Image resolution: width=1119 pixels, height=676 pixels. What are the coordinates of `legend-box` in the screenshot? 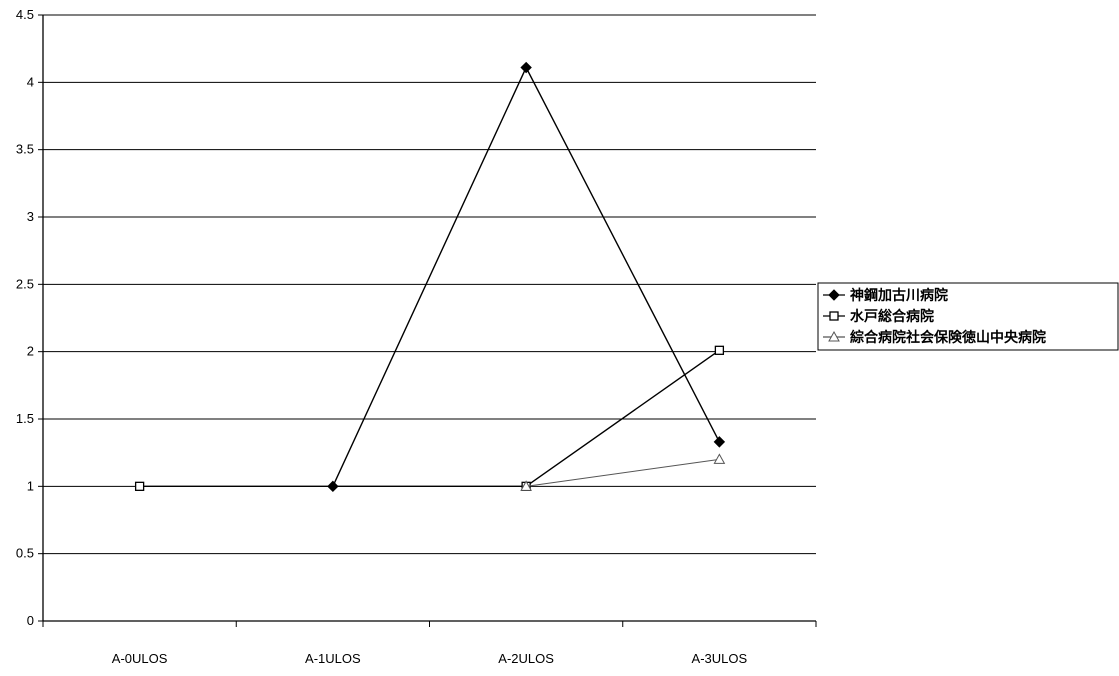 It's located at (968, 316).